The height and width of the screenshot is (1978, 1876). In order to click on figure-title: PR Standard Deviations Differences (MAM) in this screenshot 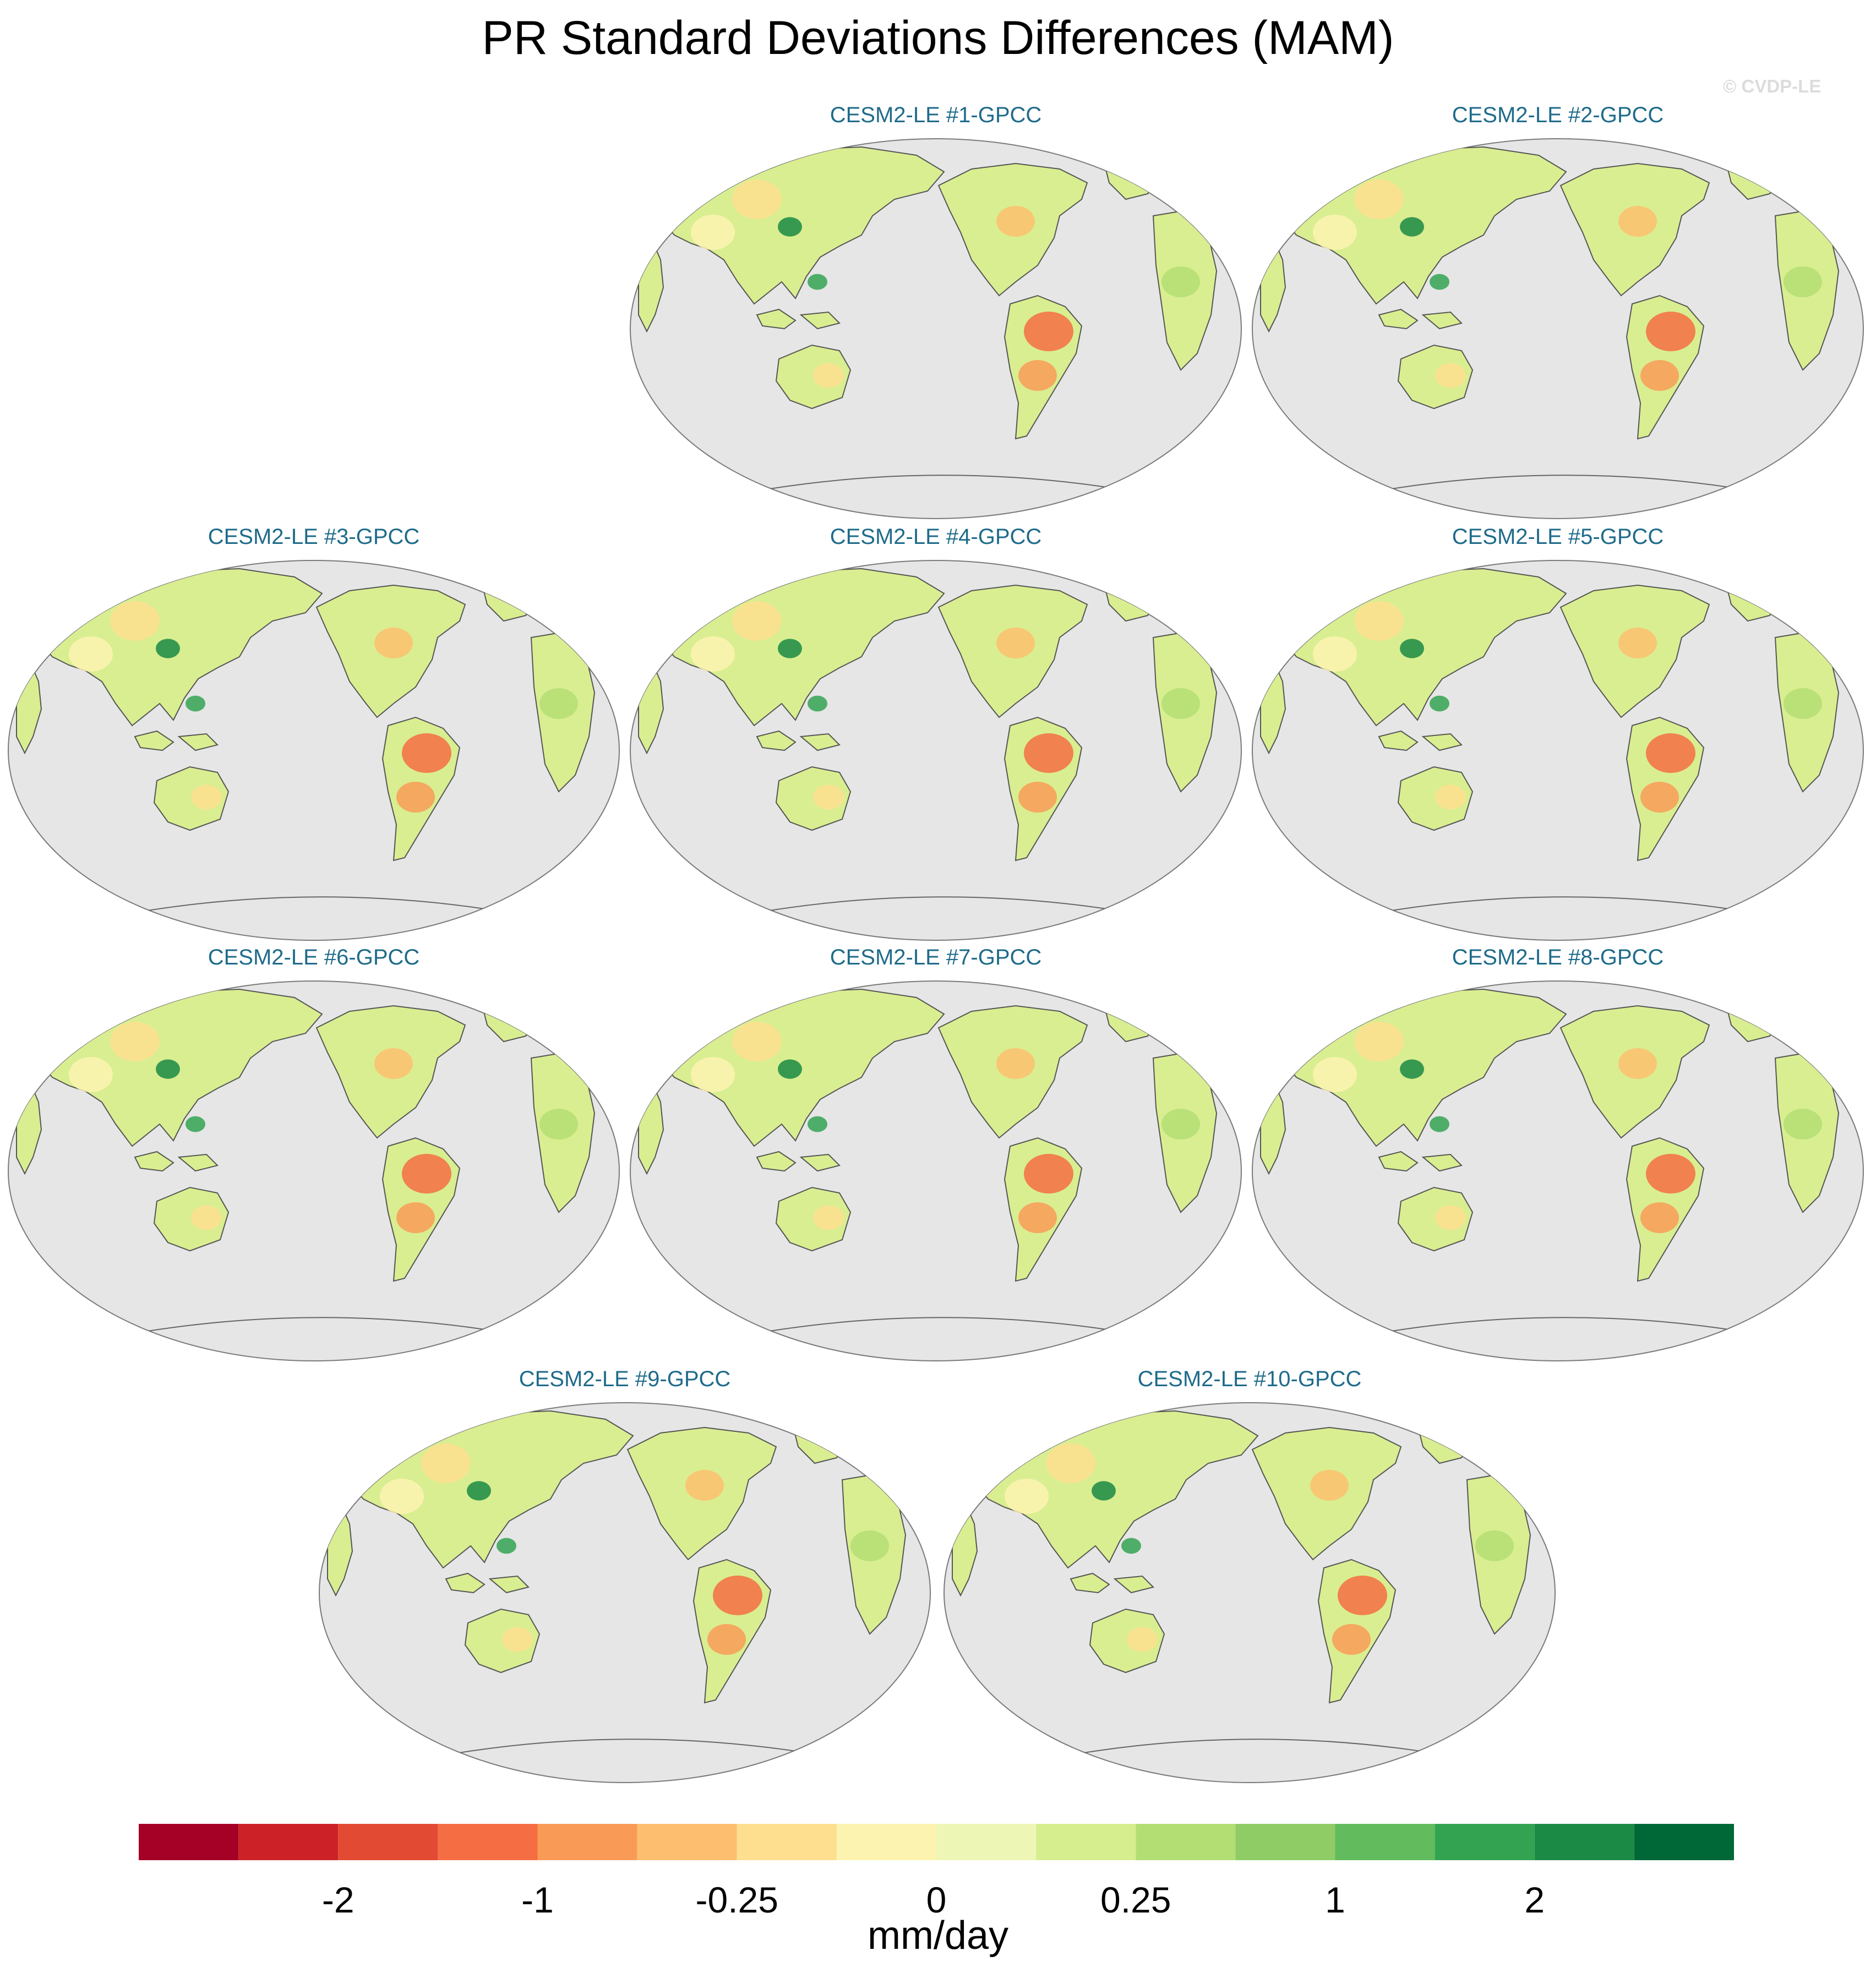, I will do `click(938, 38)`.